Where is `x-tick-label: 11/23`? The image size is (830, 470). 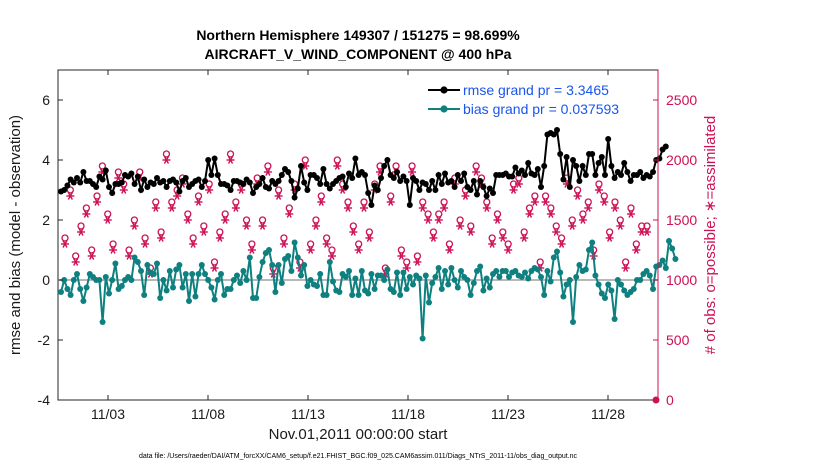
x-tick-label: 11/23 is located at coordinates (508, 414).